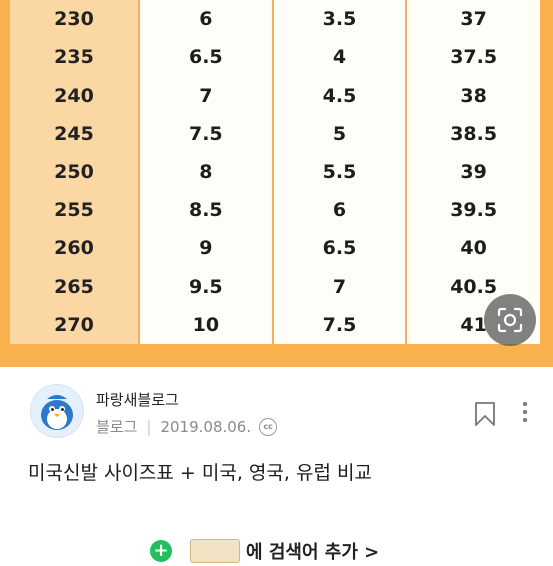 The image size is (553, 566). What do you see at coordinates (200, 473) in the screenshot?
I see `post-title: 미국신발 사이즈표 + 미국, 영국, 유럽 비교` at bounding box center [200, 473].